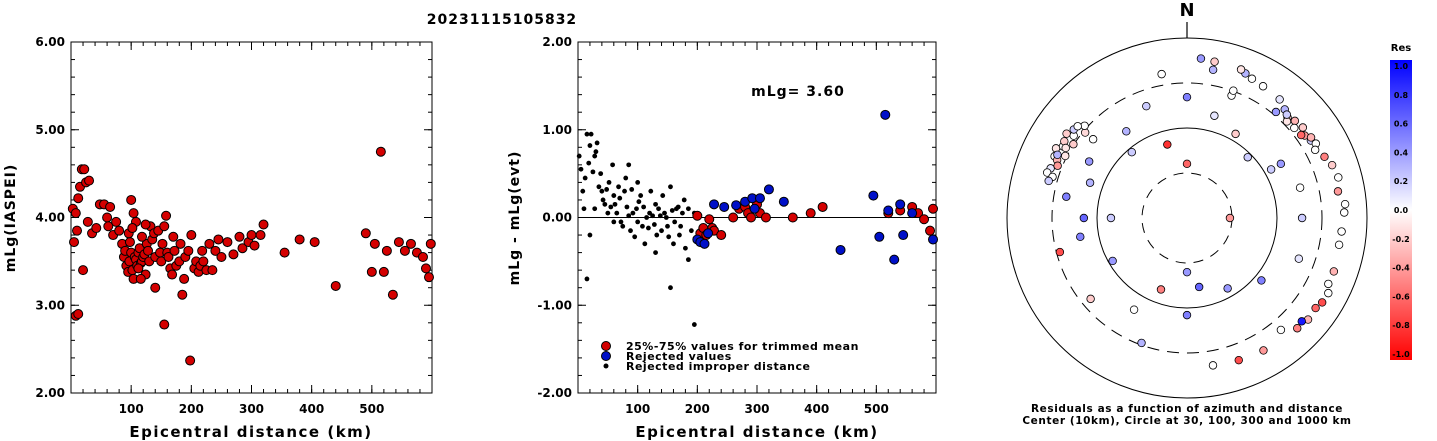  I want to click on magnitude-x-tick-label: 300, so click(251, 409).